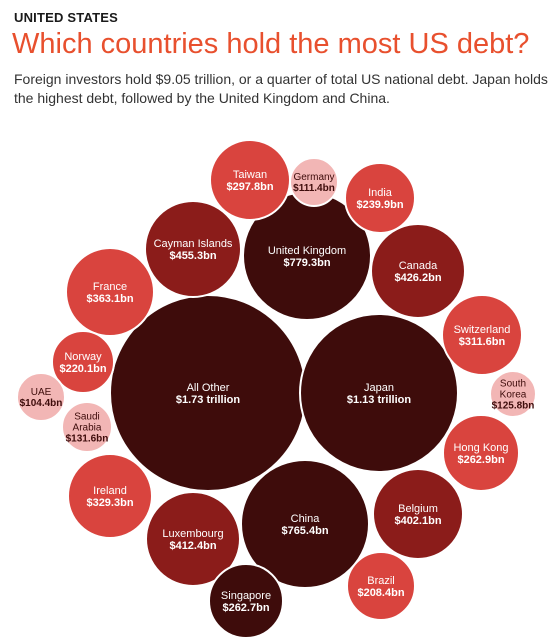 This screenshot has width=559, height=643. Describe the element at coordinates (245, 608) in the screenshot. I see `bubble-value-singapore: $262.7bn` at that location.